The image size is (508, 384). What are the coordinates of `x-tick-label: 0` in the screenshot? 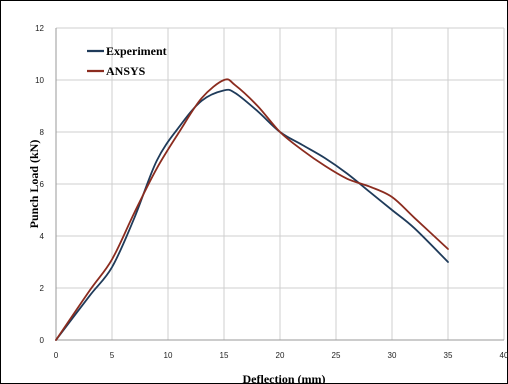 It's located at (56, 355).